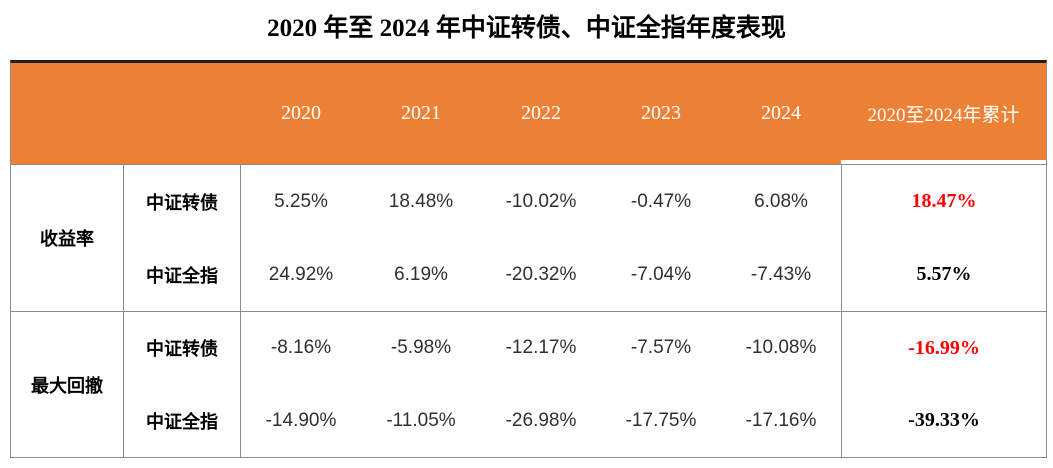 The height and width of the screenshot is (468, 1053). Describe the element at coordinates (301, 114) in the screenshot. I see `header-year-2020: 2020` at that location.